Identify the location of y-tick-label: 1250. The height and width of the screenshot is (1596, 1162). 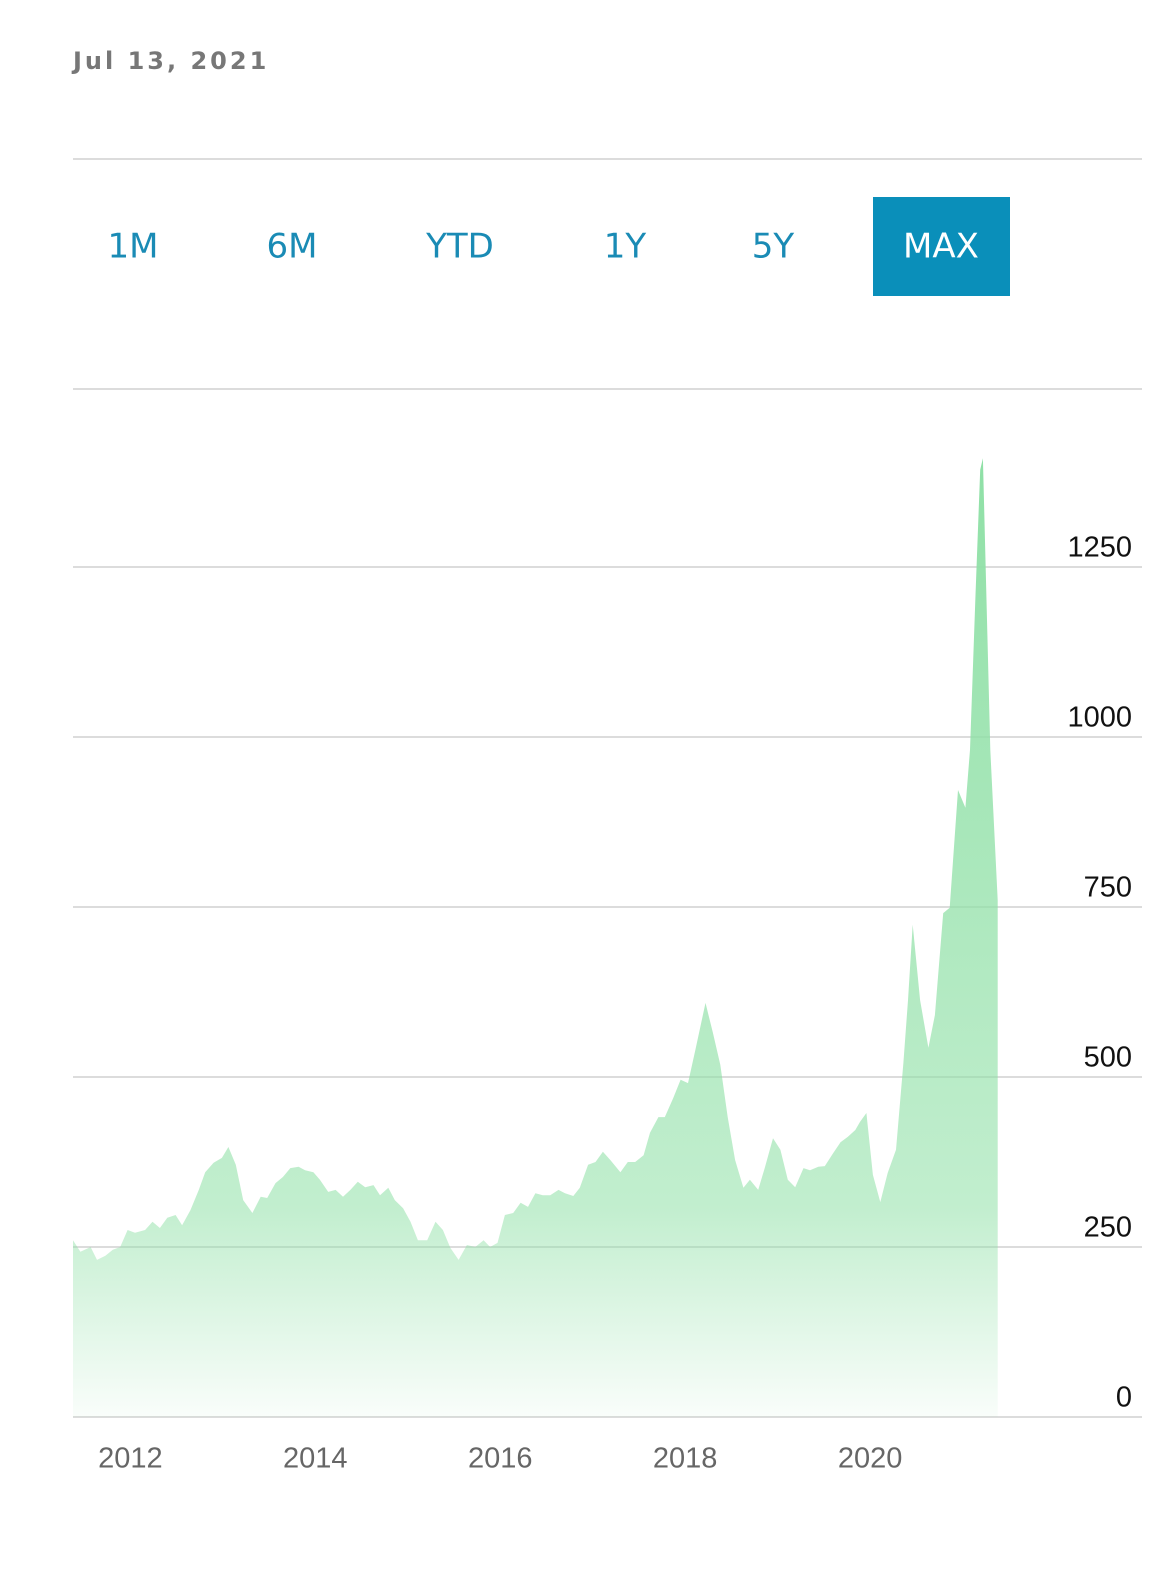
(1099, 548).